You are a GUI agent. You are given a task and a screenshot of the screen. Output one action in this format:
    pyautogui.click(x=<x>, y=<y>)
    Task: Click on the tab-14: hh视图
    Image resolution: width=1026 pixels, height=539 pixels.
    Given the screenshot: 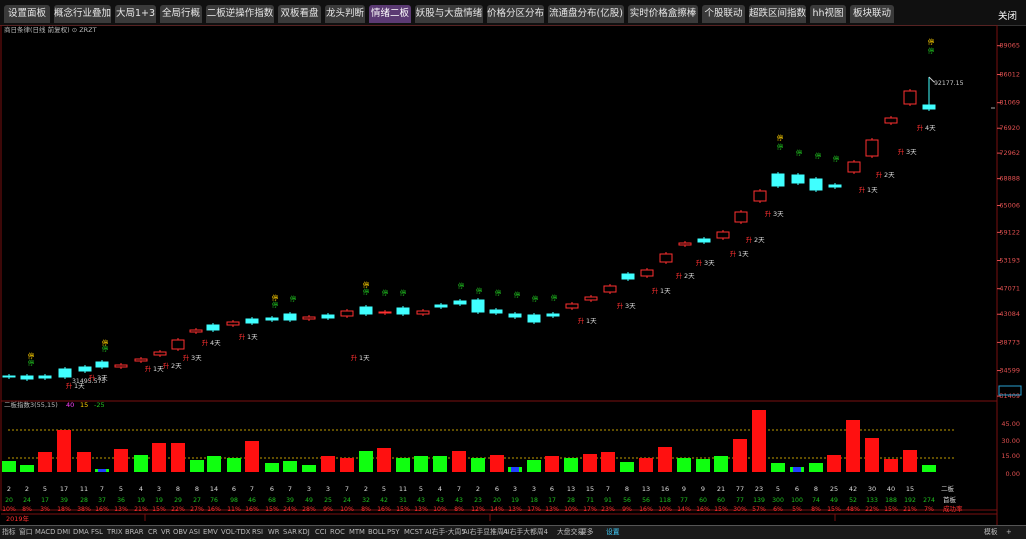 What is the action you would take?
    pyautogui.click(x=828, y=14)
    